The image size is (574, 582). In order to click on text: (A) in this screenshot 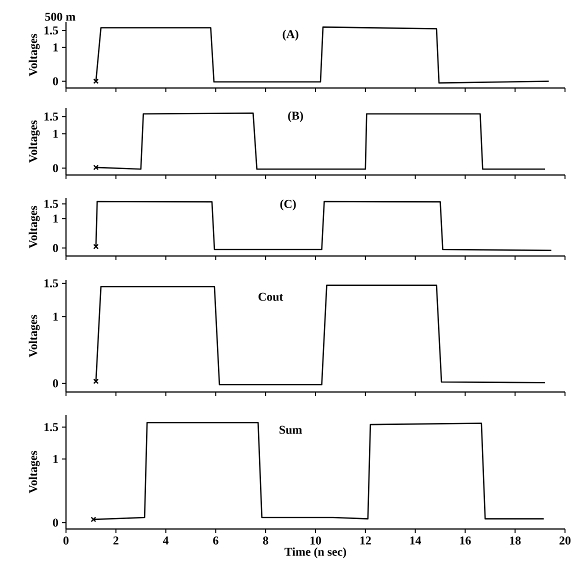, I will do `click(290, 35)`.